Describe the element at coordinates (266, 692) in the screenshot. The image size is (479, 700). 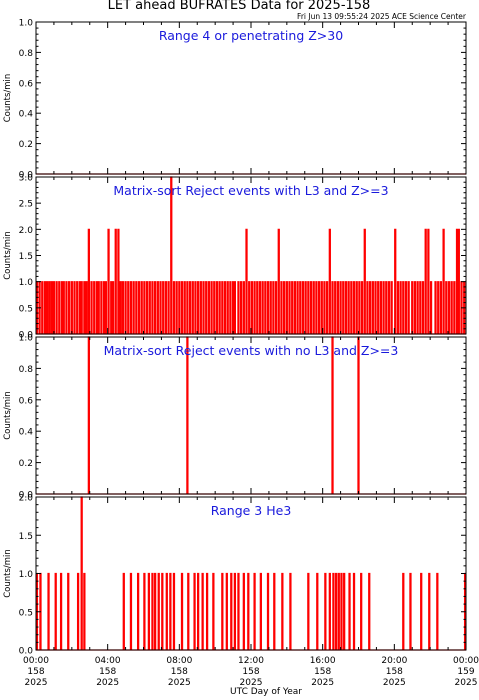
I see `x-axis-label: UTC Day of Year` at that location.